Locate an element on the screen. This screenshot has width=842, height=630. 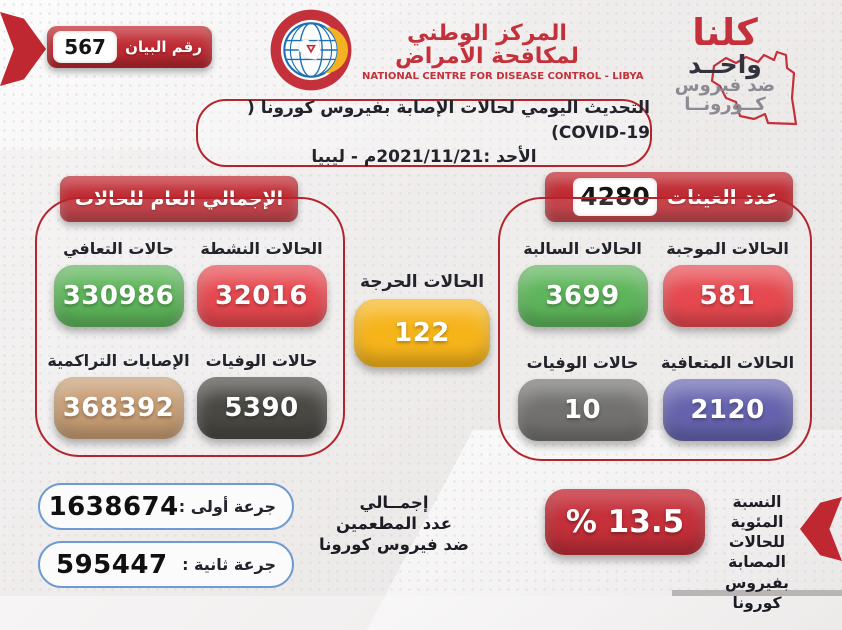
first-dose-counter: جرعة أولى : 1638674 is located at coordinates (166, 506).